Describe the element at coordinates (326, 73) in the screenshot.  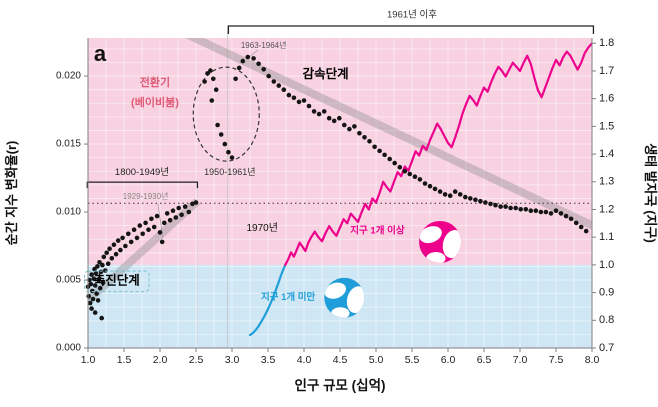
I see `label-deceleration-phase: 감속단계` at that location.